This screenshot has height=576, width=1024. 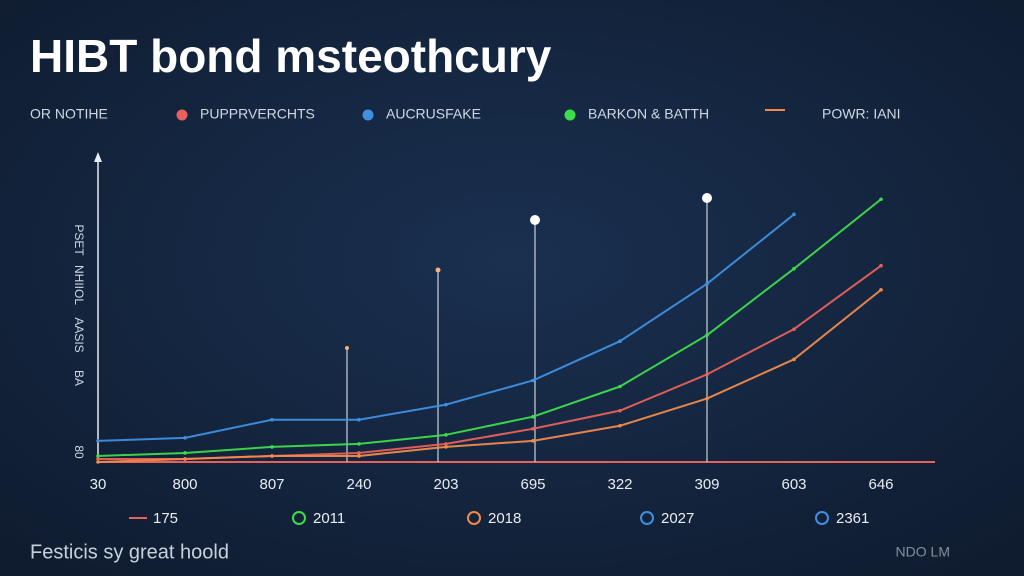 I want to click on x-tick-label: 30, so click(x=98, y=484).